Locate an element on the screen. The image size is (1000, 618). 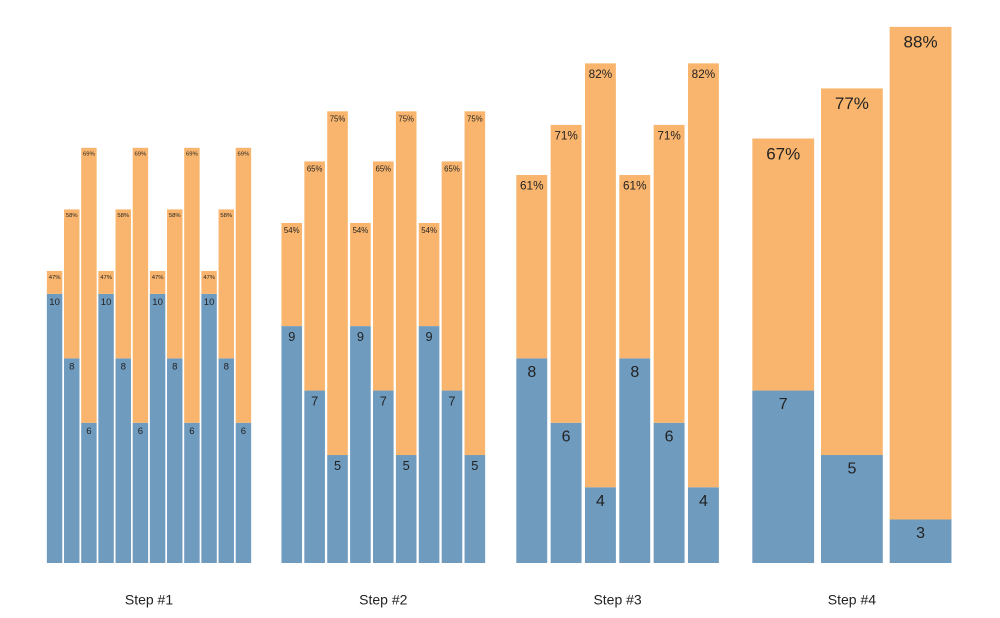
percent-label: 88% is located at coordinates (921, 42).